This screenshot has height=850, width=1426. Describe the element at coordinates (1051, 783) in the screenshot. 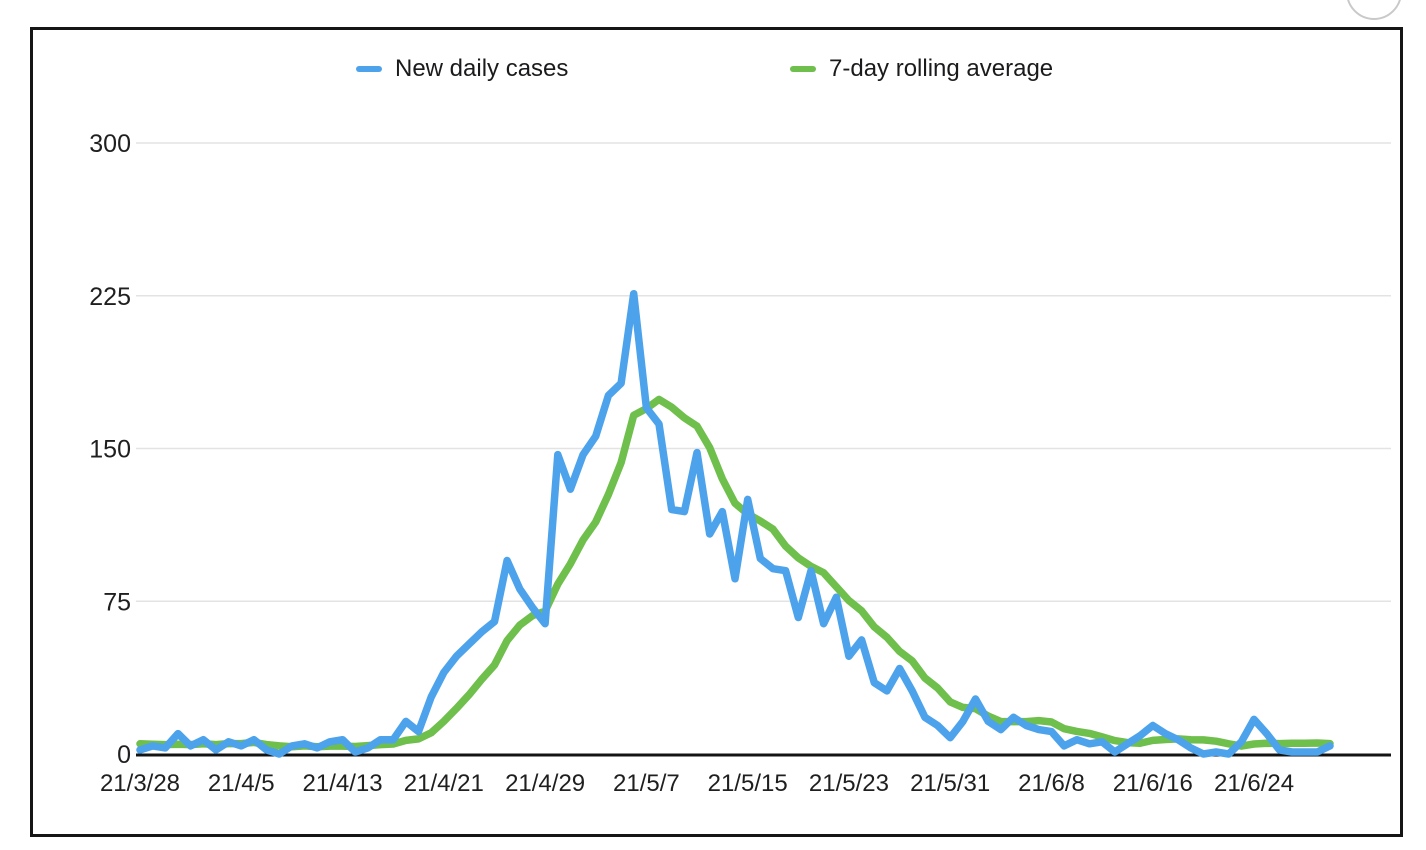

I see `x-tick-label: 21/6/8` at that location.